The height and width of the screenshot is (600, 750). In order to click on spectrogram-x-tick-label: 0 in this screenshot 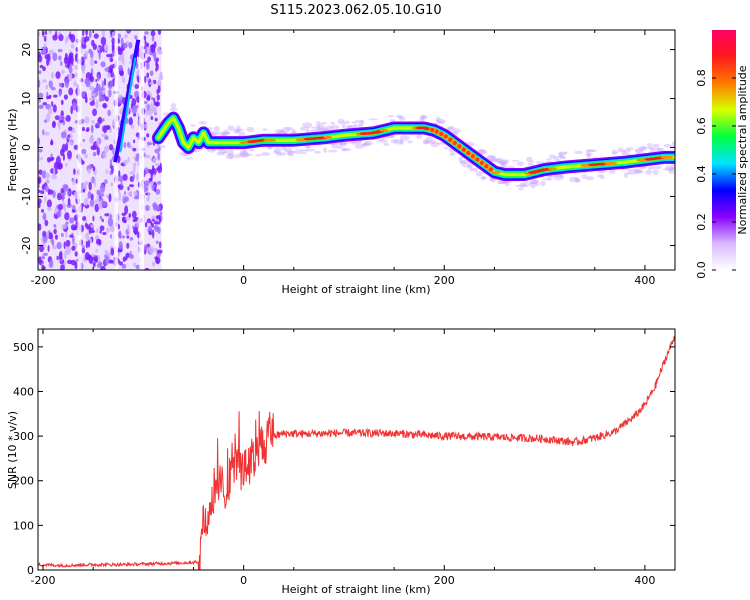, I will do `click(243, 280)`.